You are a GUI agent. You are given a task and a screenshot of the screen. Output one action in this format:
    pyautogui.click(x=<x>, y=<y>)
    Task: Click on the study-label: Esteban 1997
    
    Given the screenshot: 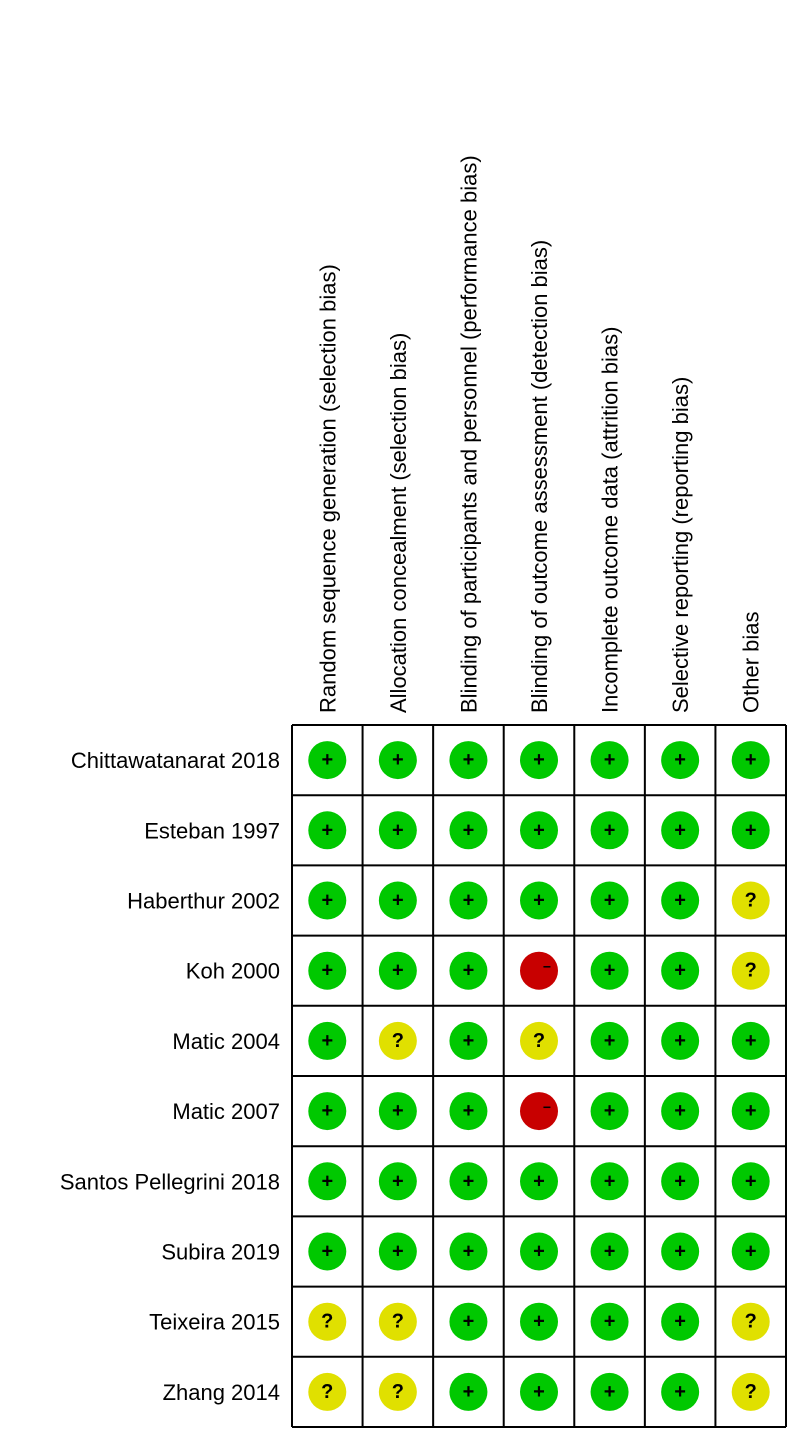 What is the action you would take?
    pyautogui.click(x=212, y=830)
    